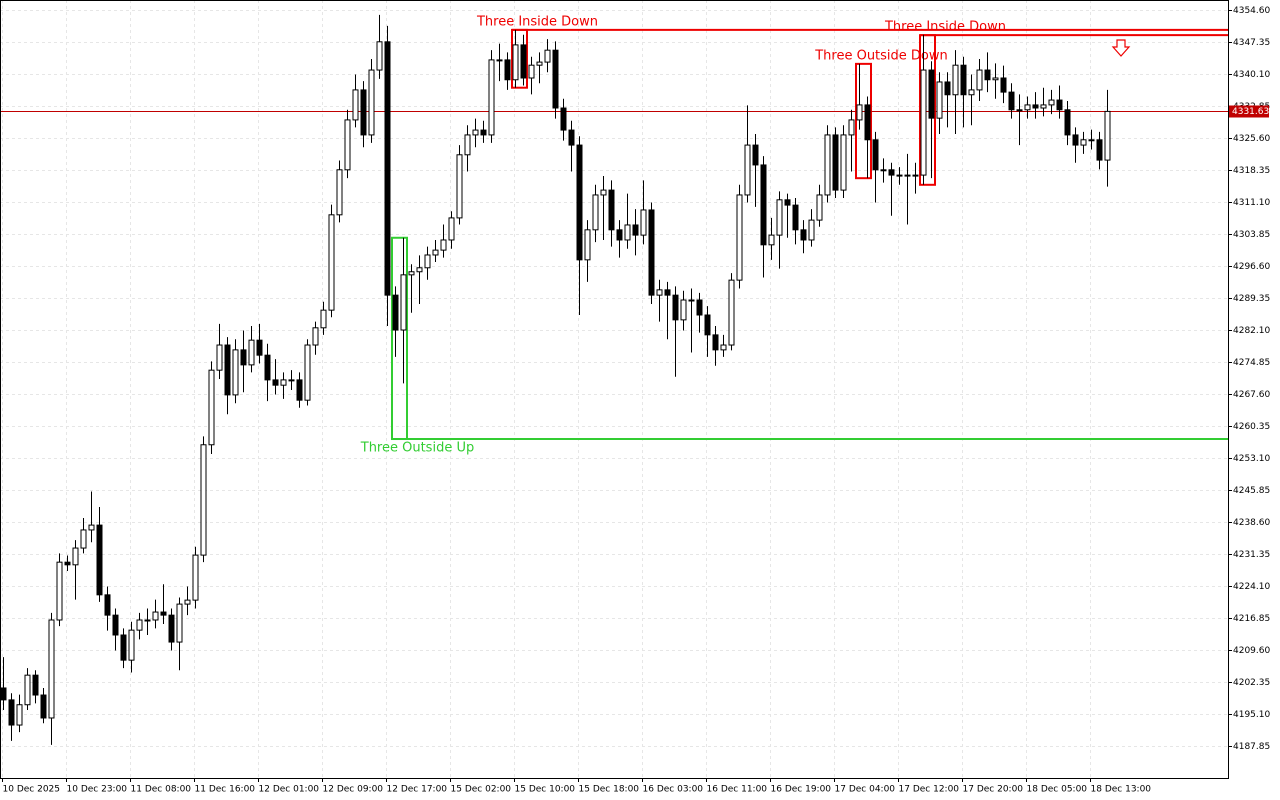 The height and width of the screenshot is (800, 1280). Describe the element at coordinates (1251, 619) in the screenshot. I see `y-tick-label: 4216.85` at that location.